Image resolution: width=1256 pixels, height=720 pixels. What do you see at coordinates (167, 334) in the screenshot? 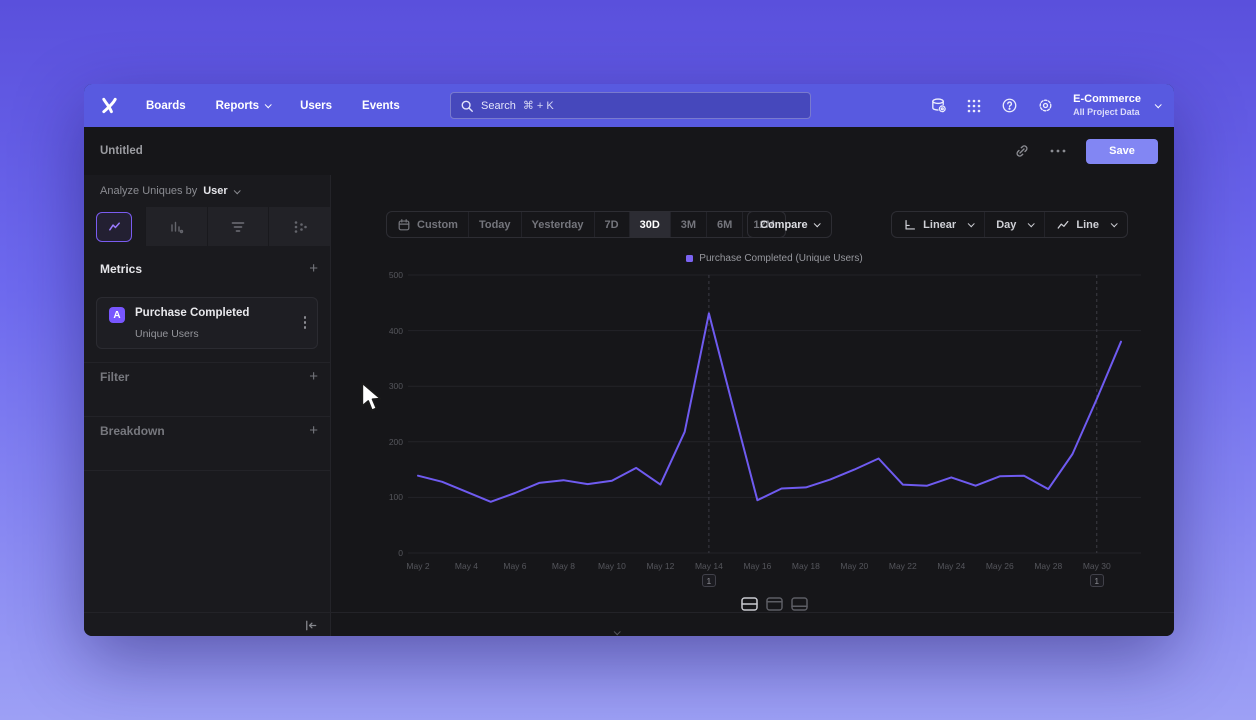
I see `metric-subtitle: Unique Users` at bounding box center [167, 334].